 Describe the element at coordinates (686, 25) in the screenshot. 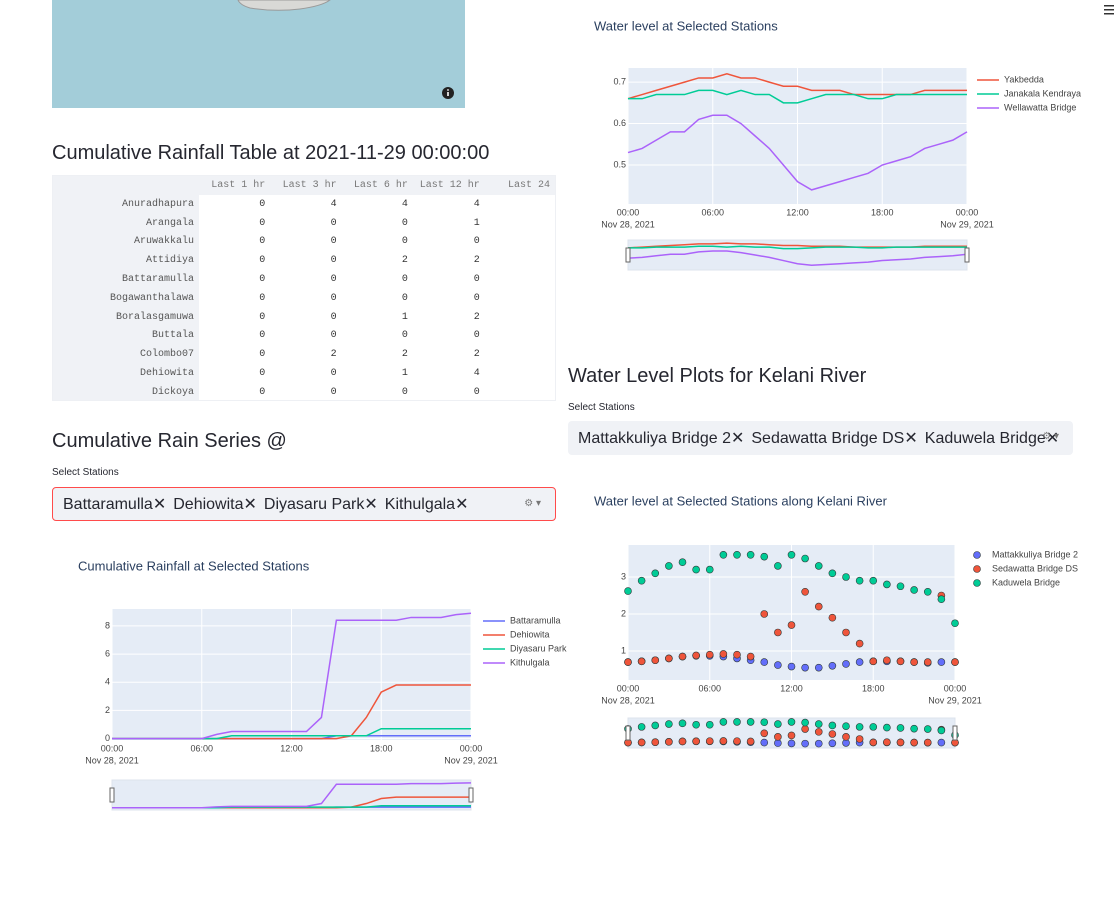

I see `chart-title: Water level at Selected Stations` at that location.